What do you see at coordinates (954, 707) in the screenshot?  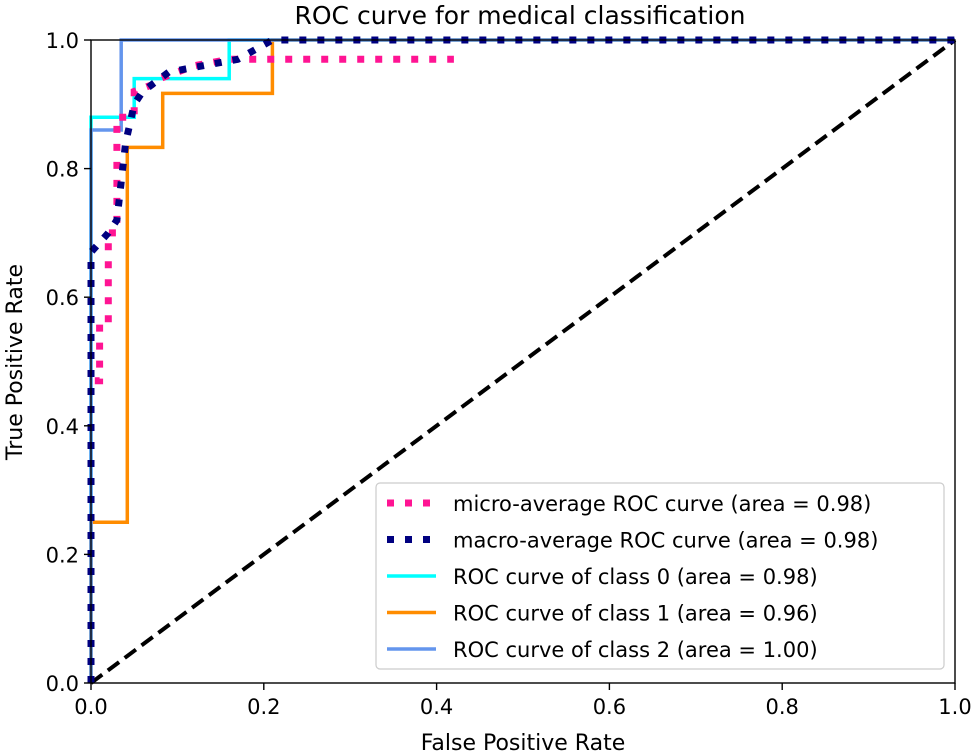 I see `x-tick-label: 1.0` at bounding box center [954, 707].